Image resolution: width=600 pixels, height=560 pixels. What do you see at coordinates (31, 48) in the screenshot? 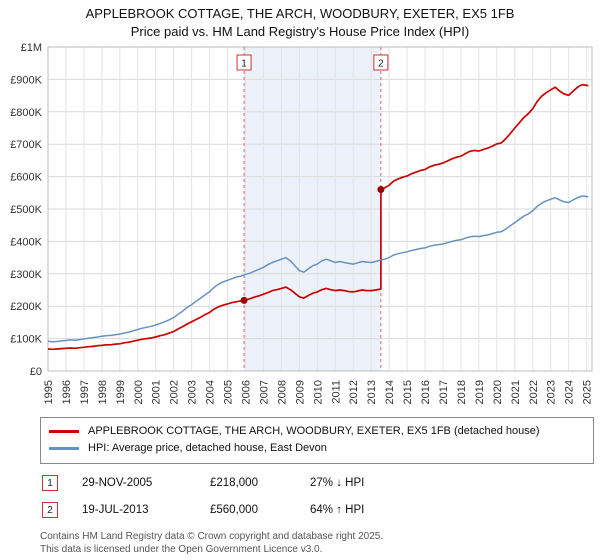
I see `svg-text: £1M` at bounding box center [31, 48].